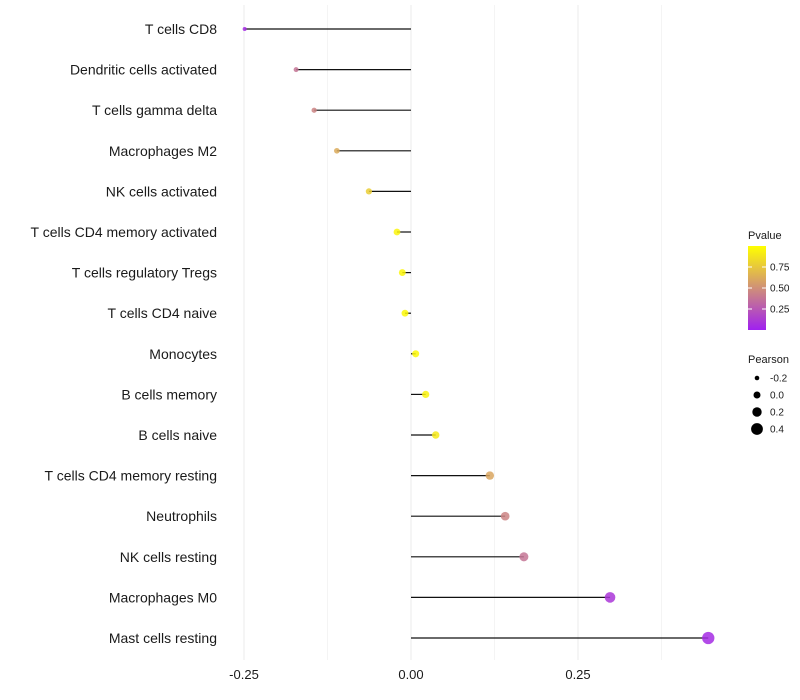 The image size is (800, 700). I want to click on x-tick-labels: -0.25 0.00 0.25, so click(409, 674).